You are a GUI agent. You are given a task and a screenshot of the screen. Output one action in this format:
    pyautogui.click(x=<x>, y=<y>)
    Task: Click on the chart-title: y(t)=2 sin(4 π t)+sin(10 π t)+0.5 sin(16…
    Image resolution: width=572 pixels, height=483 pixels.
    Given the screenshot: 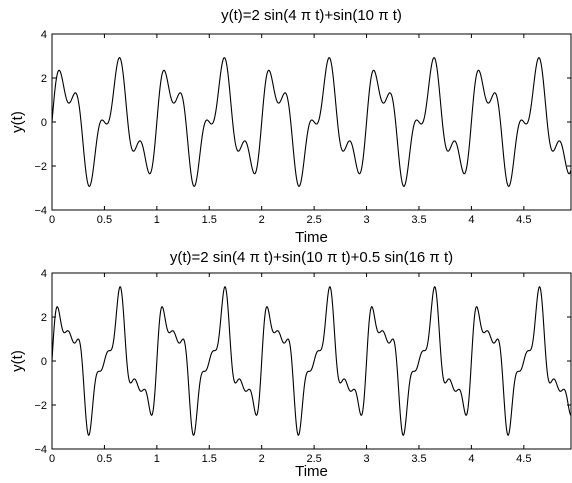 What is the action you would take?
    pyautogui.click(x=311, y=257)
    